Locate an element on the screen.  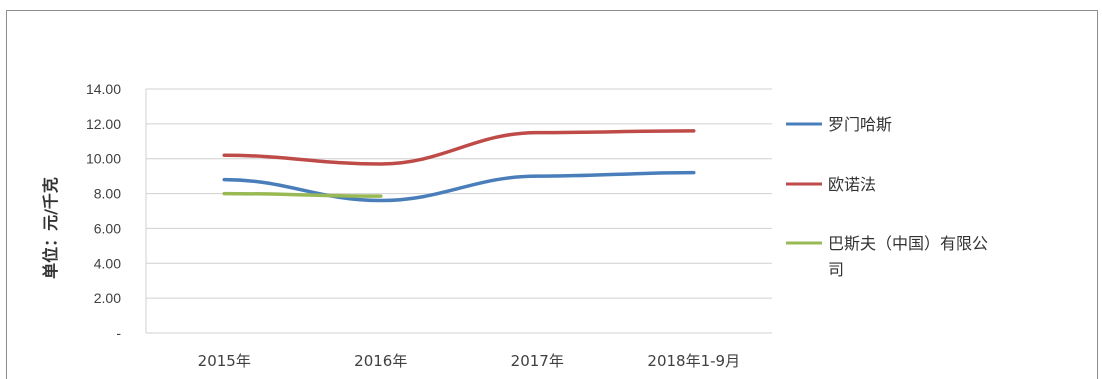
y-tick-label: 4.00 is located at coordinates (107, 263).